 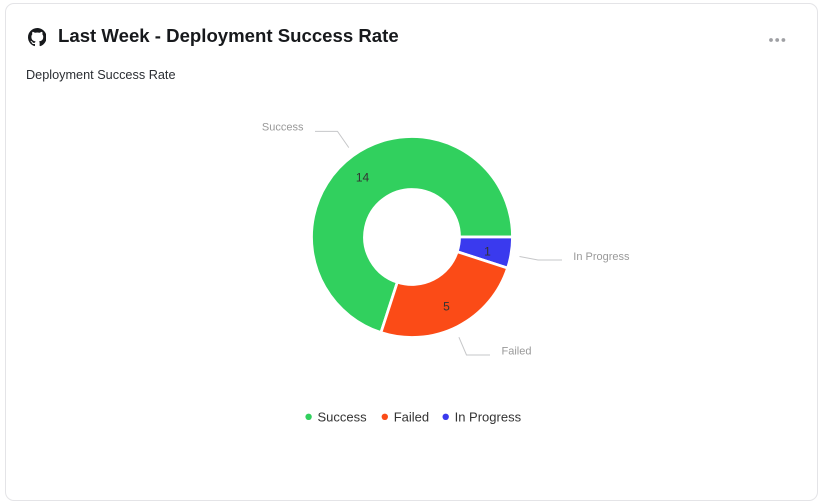 What do you see at coordinates (446, 307) in the screenshot?
I see `svg-text: 5` at bounding box center [446, 307].